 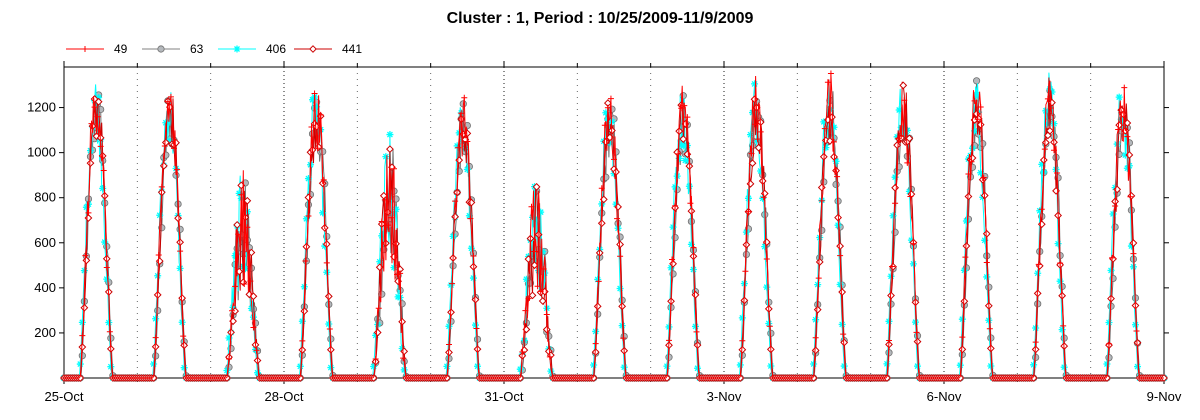 What do you see at coordinates (45, 197) in the screenshot?
I see `y-tick-label: 800` at bounding box center [45, 197].